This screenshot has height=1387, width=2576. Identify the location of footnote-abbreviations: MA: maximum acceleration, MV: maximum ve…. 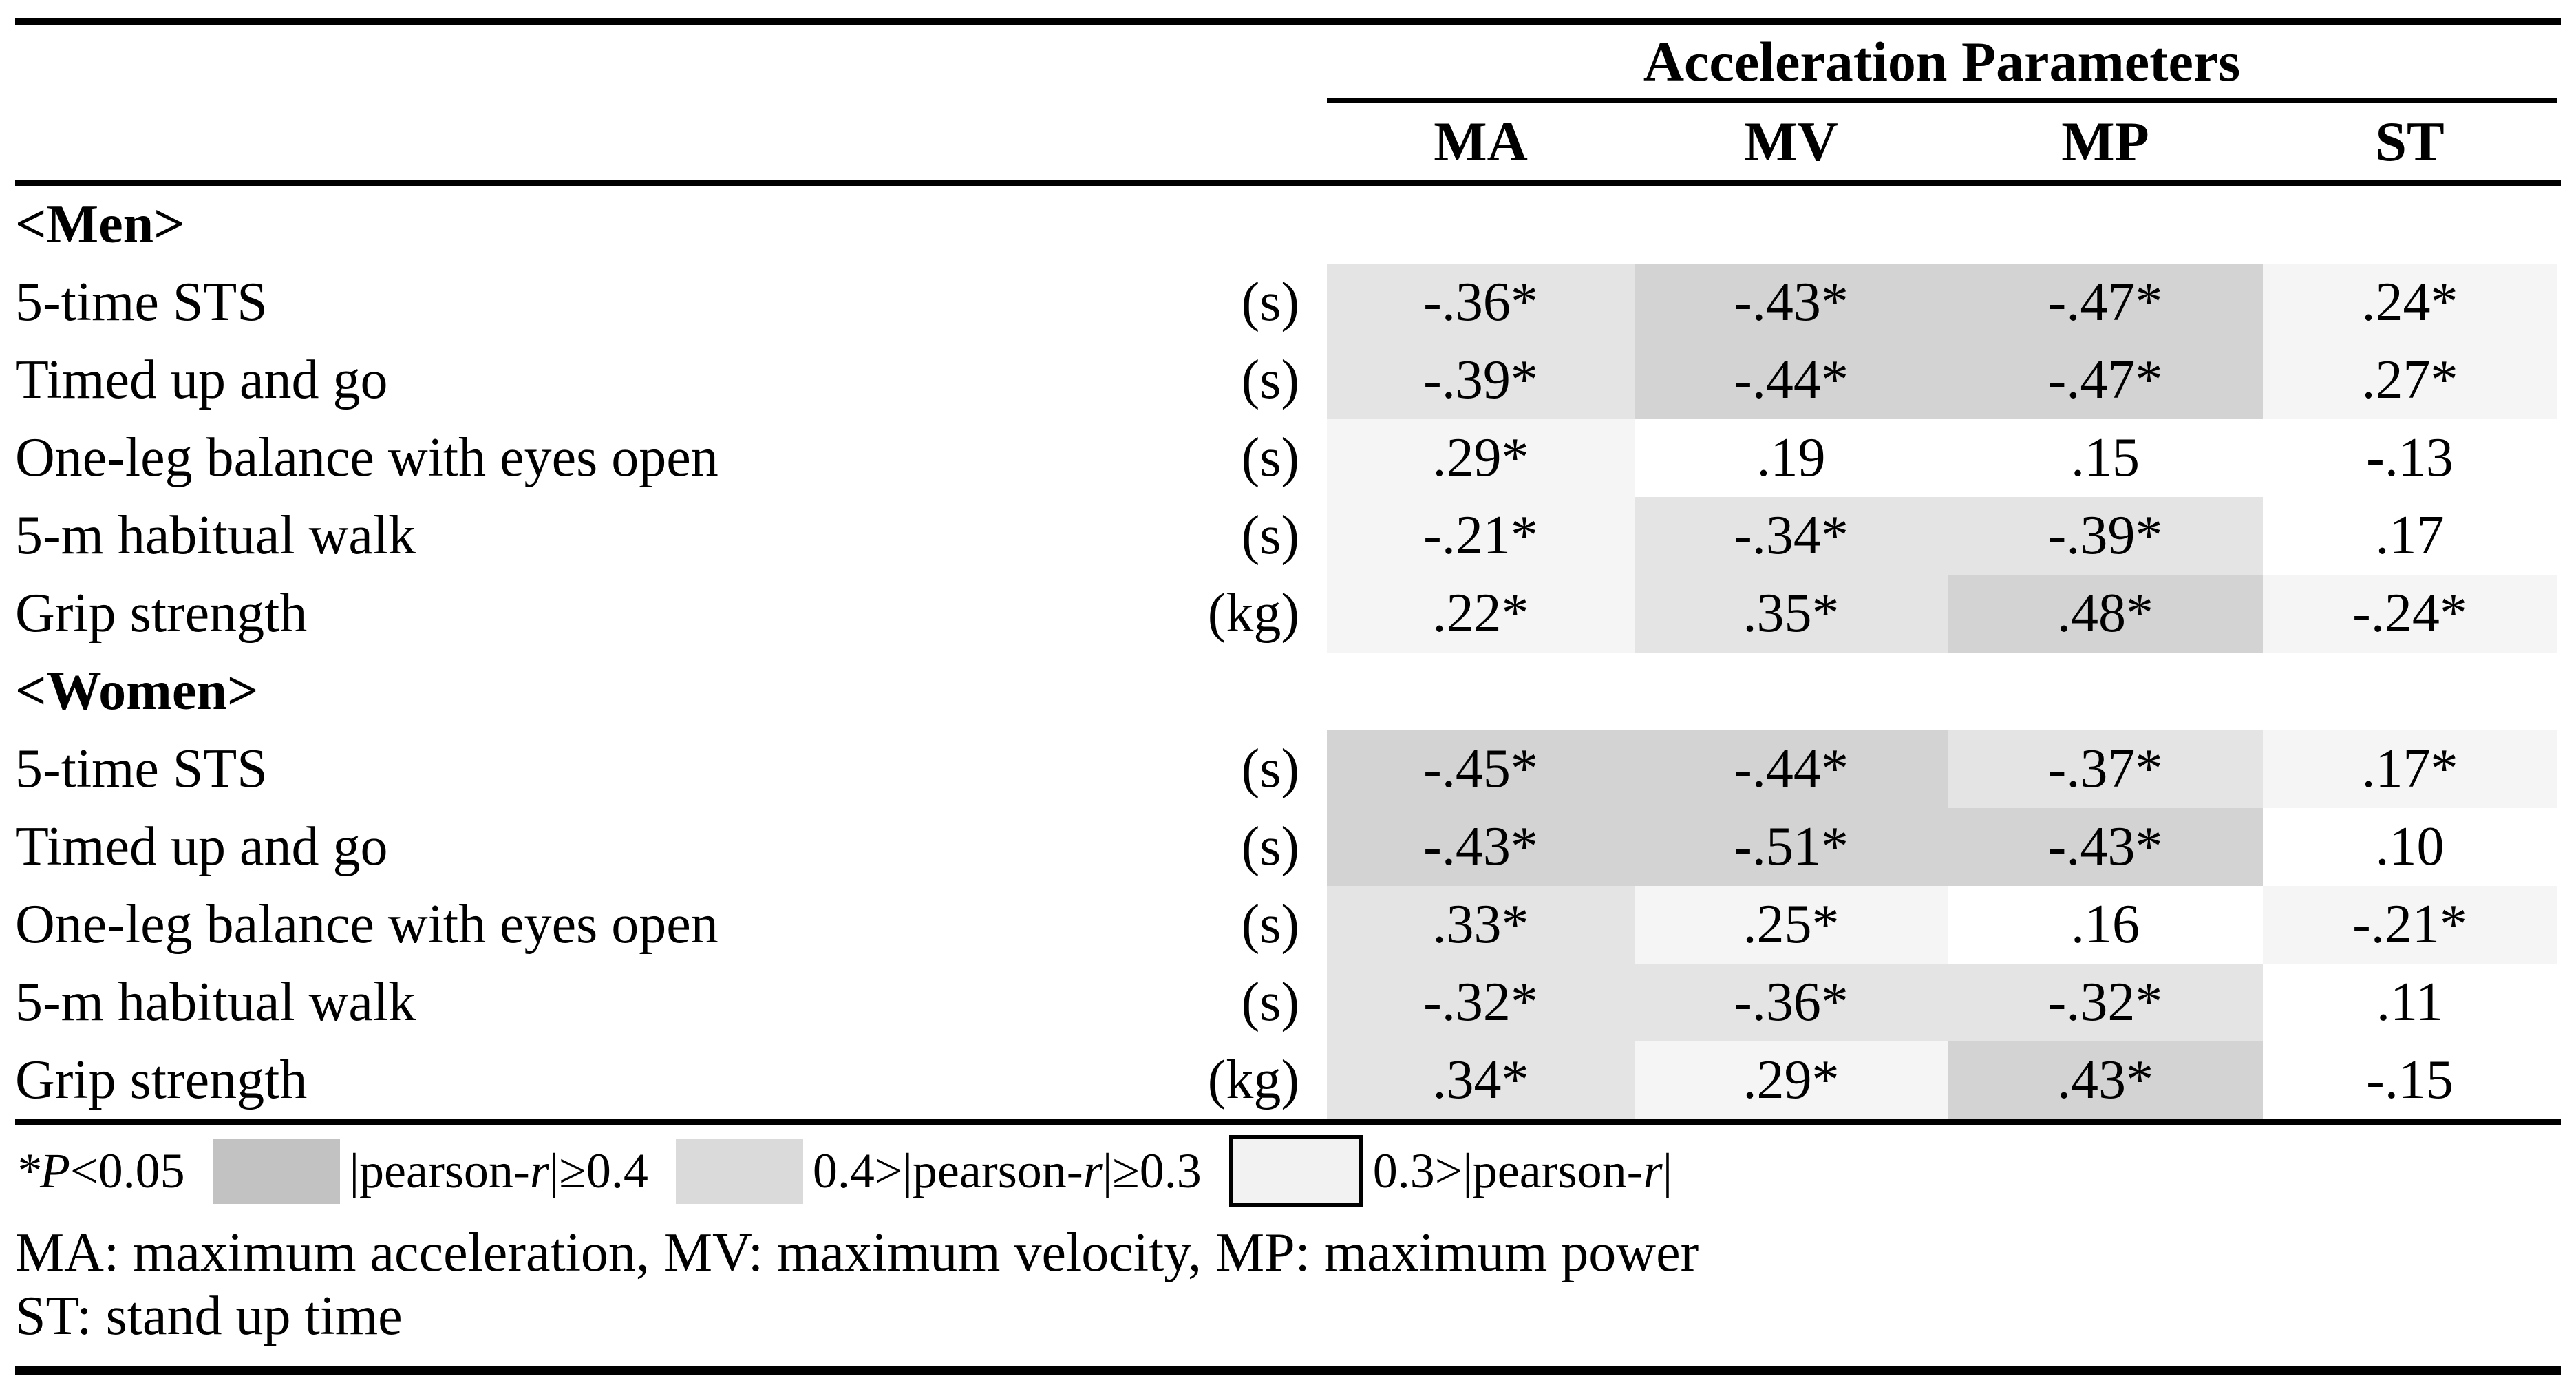
(857, 1252).